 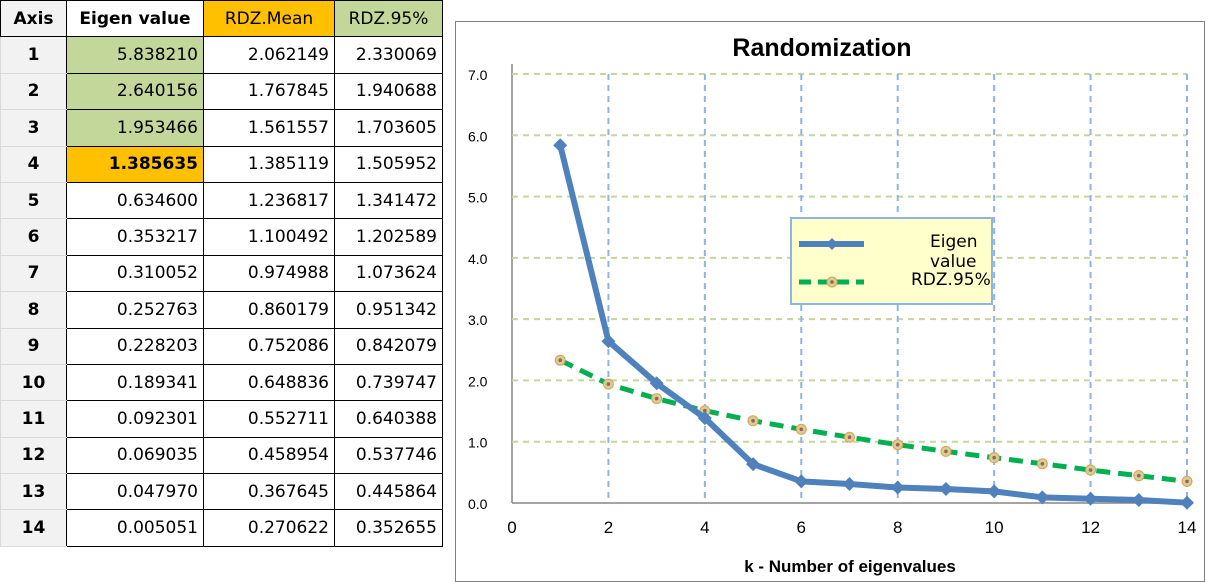 What do you see at coordinates (135, 19) in the screenshot?
I see `header-eigen-value: Eigen value` at bounding box center [135, 19].